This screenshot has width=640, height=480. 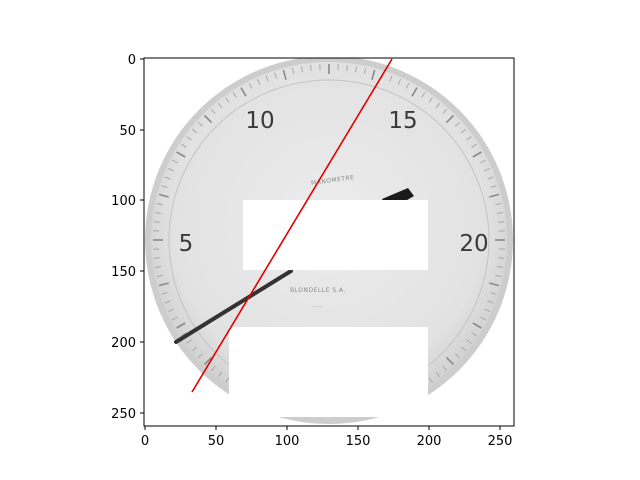 What do you see at coordinates (127, 237) in the screenshot?
I see `y-axis: 0 50 100 150 200 250` at bounding box center [127, 237].